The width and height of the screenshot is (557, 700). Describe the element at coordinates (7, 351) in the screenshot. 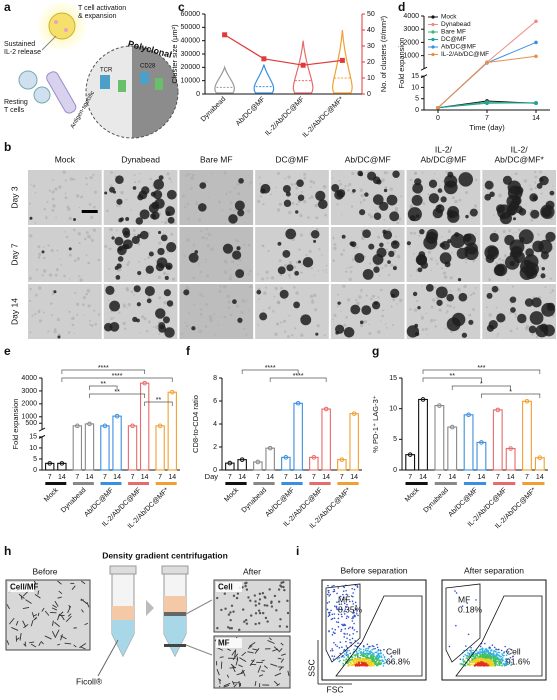

I see `panel-label: e` at that location.